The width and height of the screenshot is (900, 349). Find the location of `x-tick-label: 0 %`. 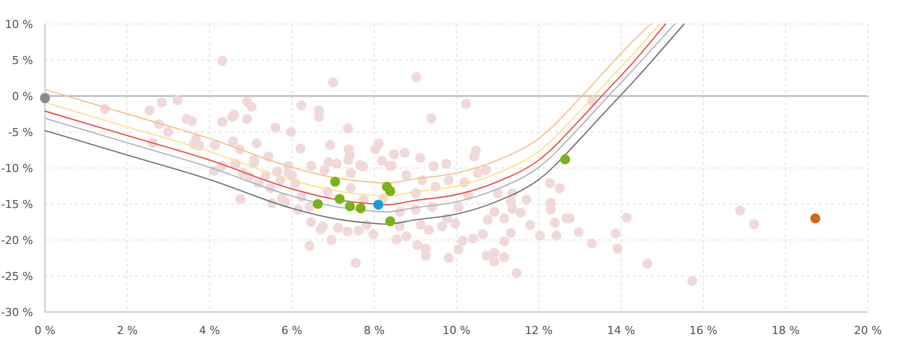

x-tick-label: 0 % is located at coordinates (45, 330).